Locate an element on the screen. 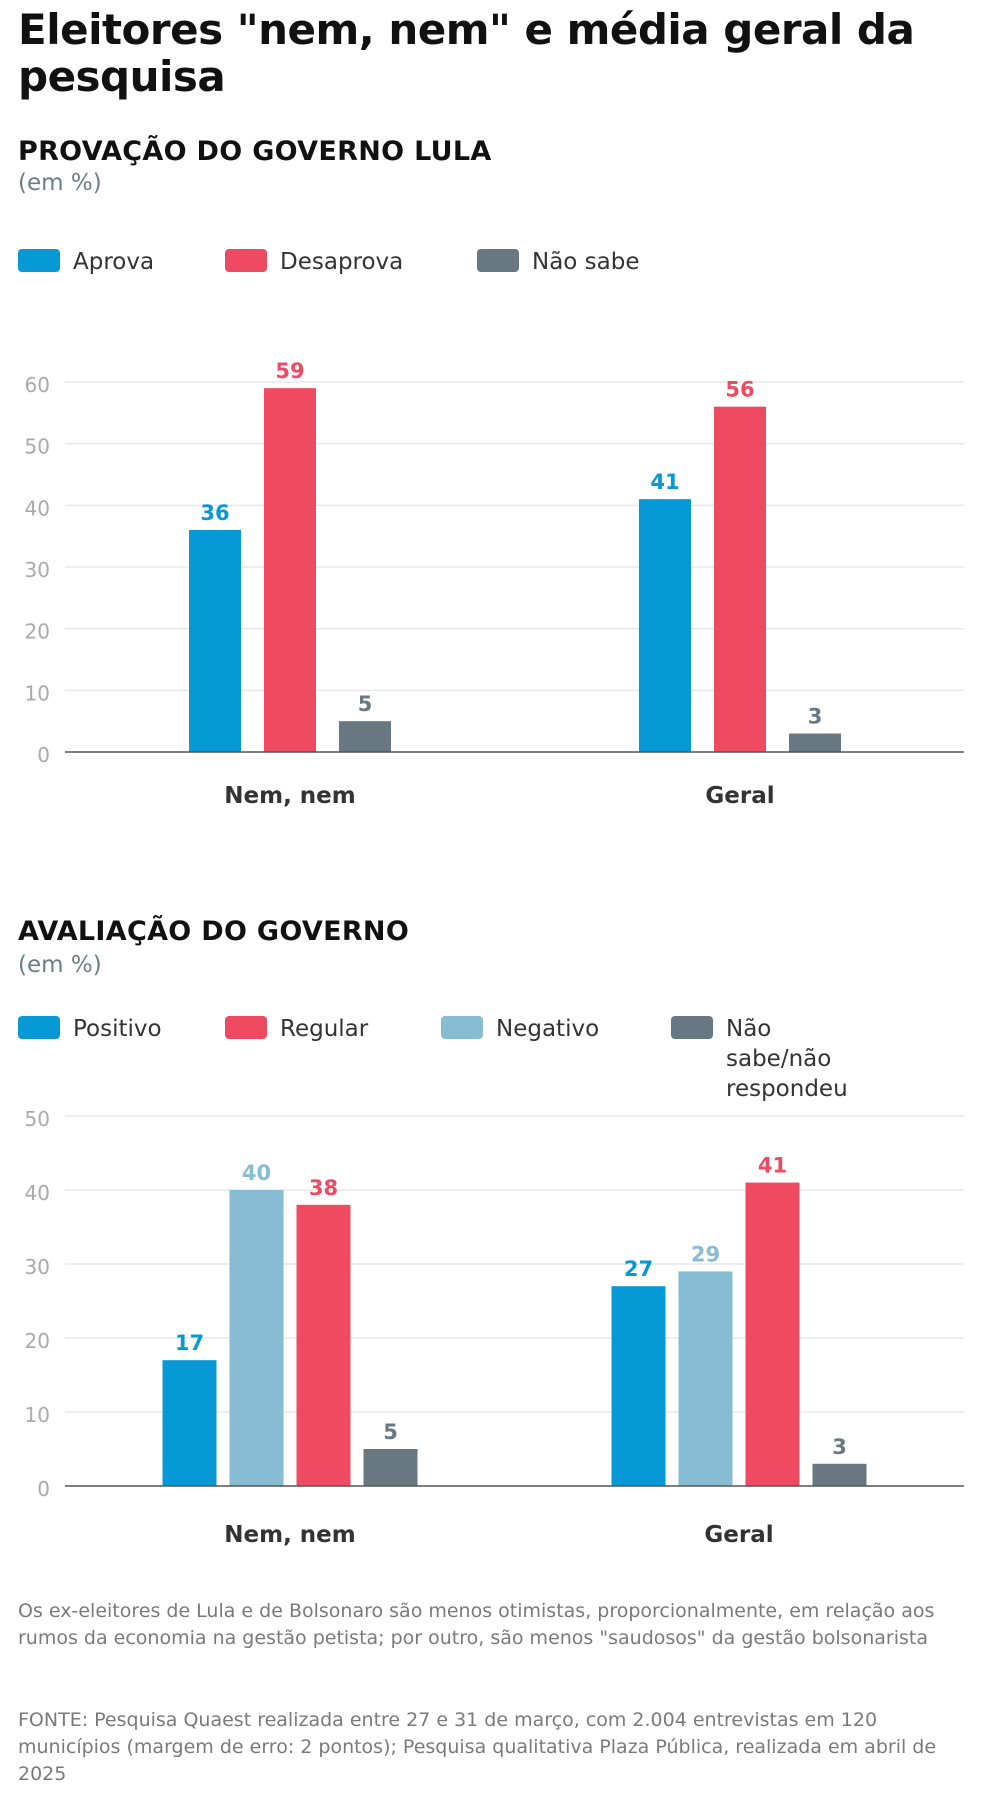  legend-item-desaprova: Desaprova is located at coordinates (314, 262).